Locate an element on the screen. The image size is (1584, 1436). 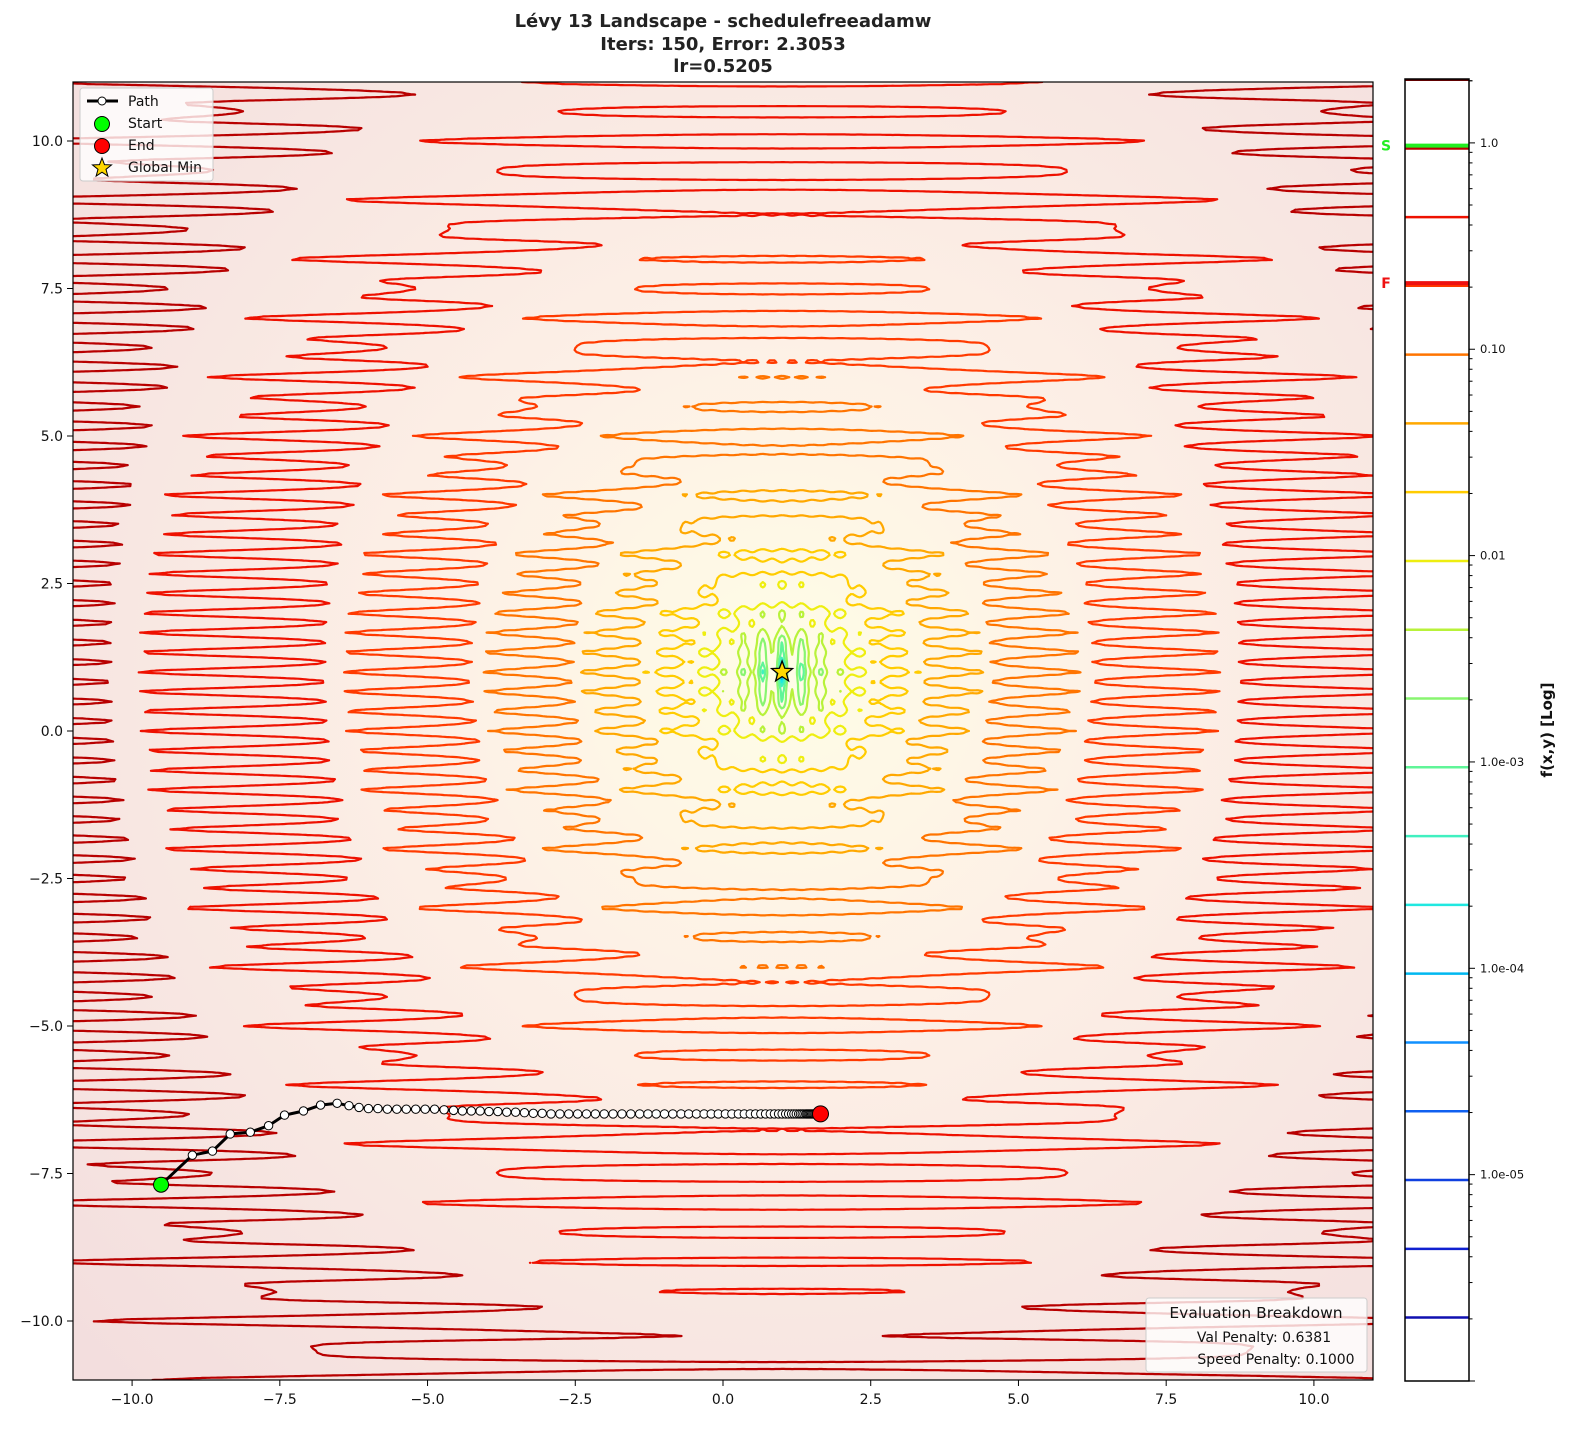
legend-label-path: Path is located at coordinates (143, 102).